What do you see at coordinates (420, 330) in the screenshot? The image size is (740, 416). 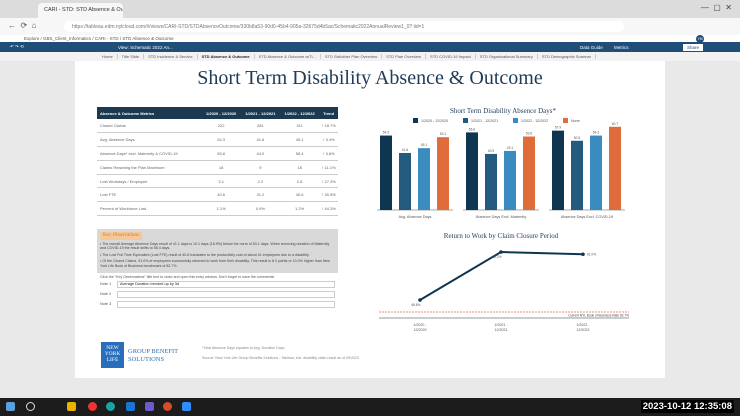 I see `x-tick-label: 12/2020` at bounding box center [420, 330].